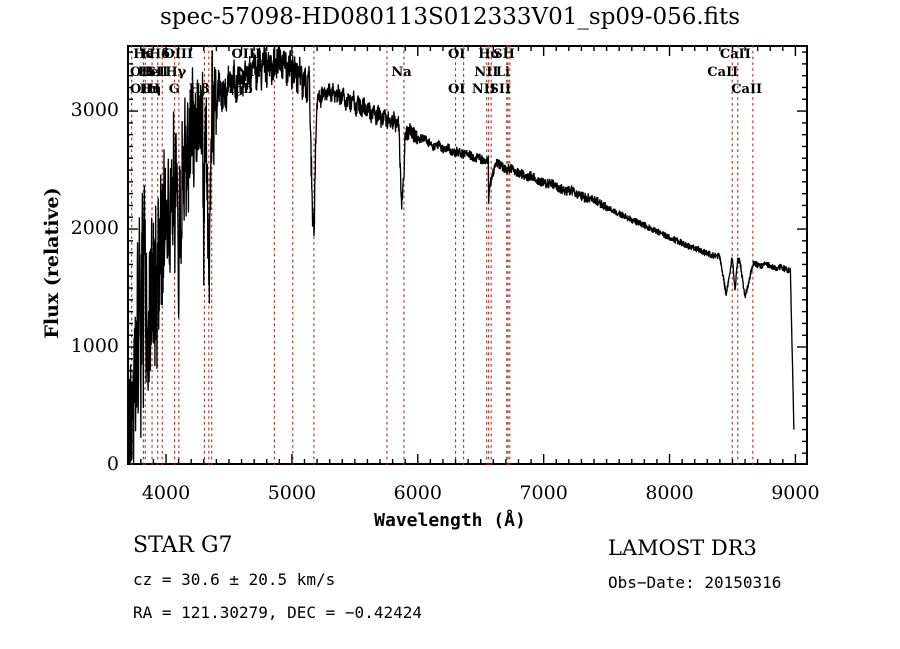 The width and height of the screenshot is (900, 649). I want to click on spectral-line-label: H, so click(154, 89).